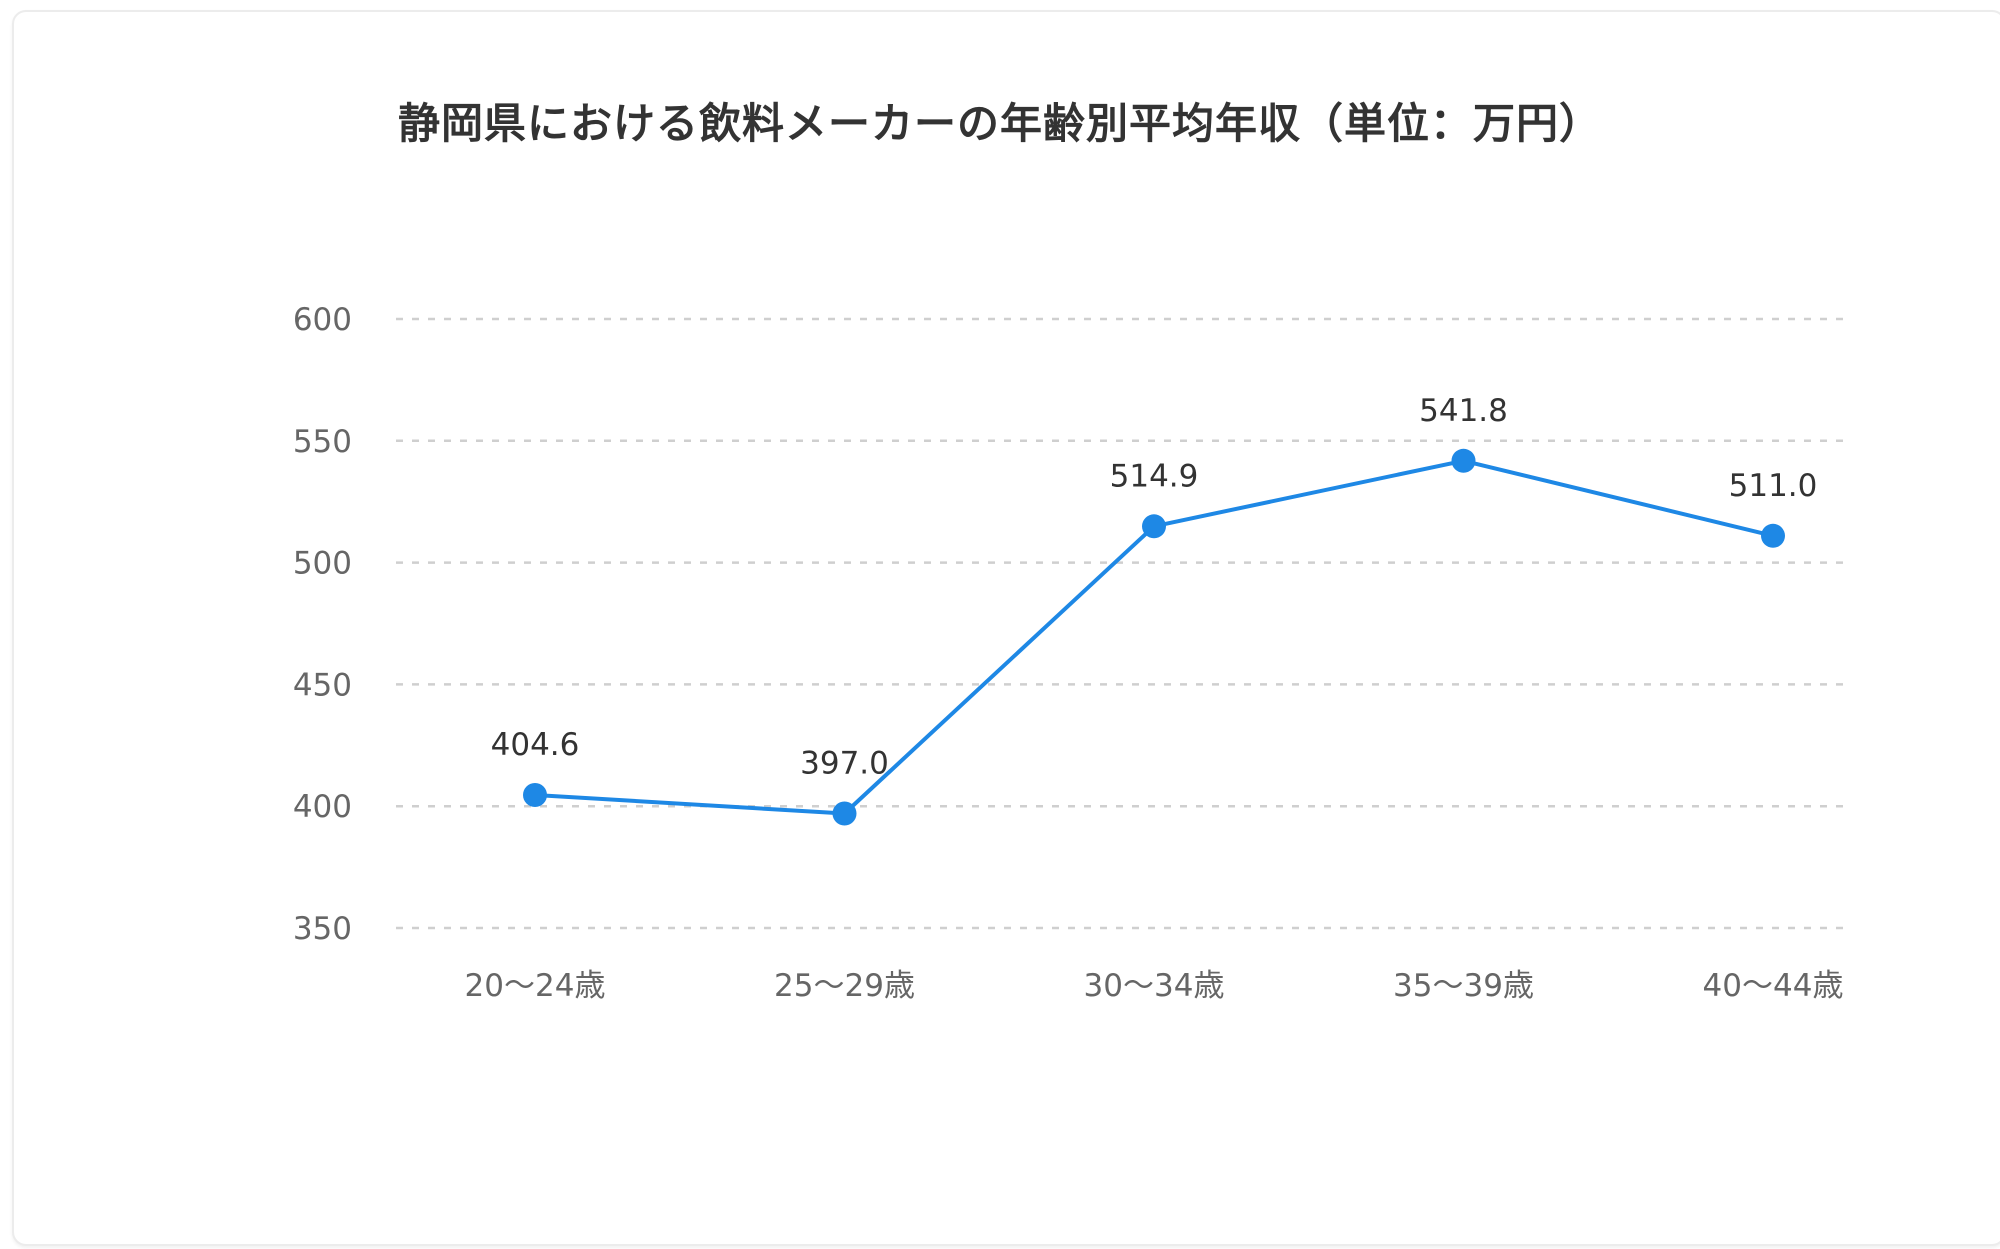 The image size is (2000, 1249). What do you see at coordinates (1773, 986) in the screenshot?
I see `x-tick-label: 40～44歳` at bounding box center [1773, 986].